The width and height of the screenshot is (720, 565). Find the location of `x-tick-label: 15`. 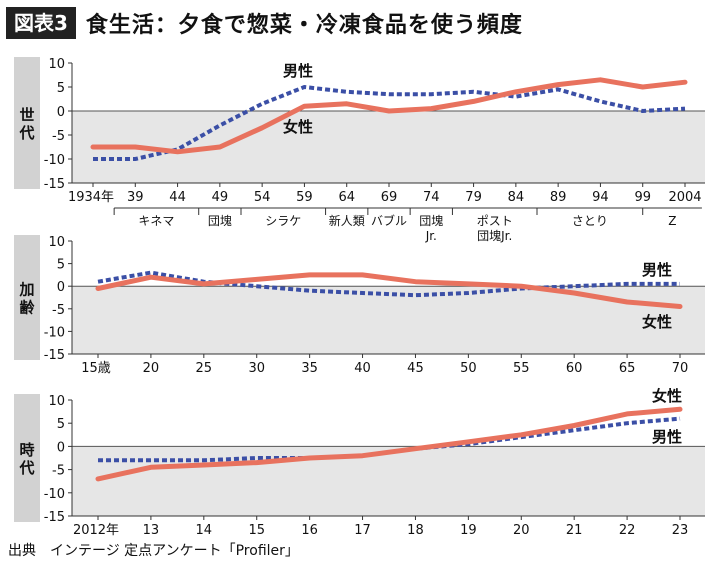

x-tick-label: 15 is located at coordinates (256, 530).